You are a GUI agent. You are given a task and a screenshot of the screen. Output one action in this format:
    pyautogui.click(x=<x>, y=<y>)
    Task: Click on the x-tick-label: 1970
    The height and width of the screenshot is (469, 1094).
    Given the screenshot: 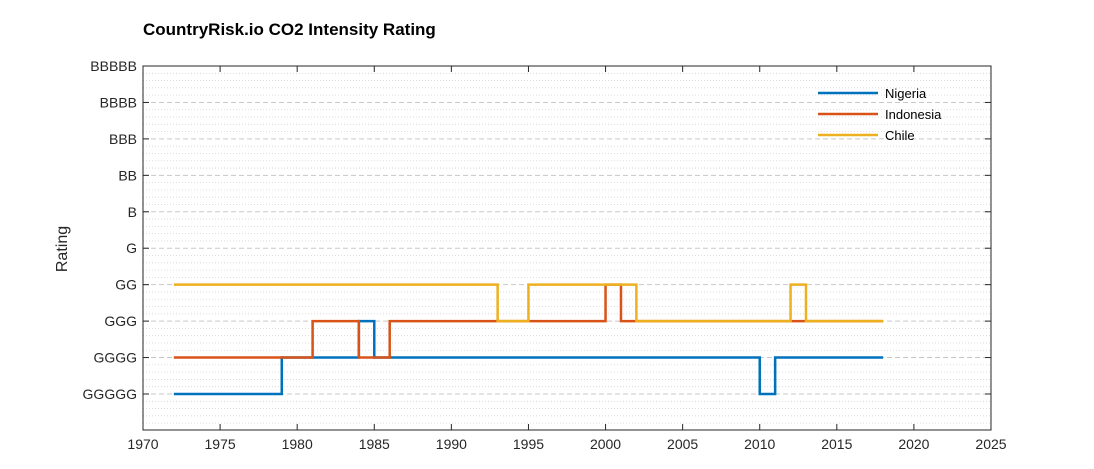 What is the action you would take?
    pyautogui.click(x=142, y=444)
    